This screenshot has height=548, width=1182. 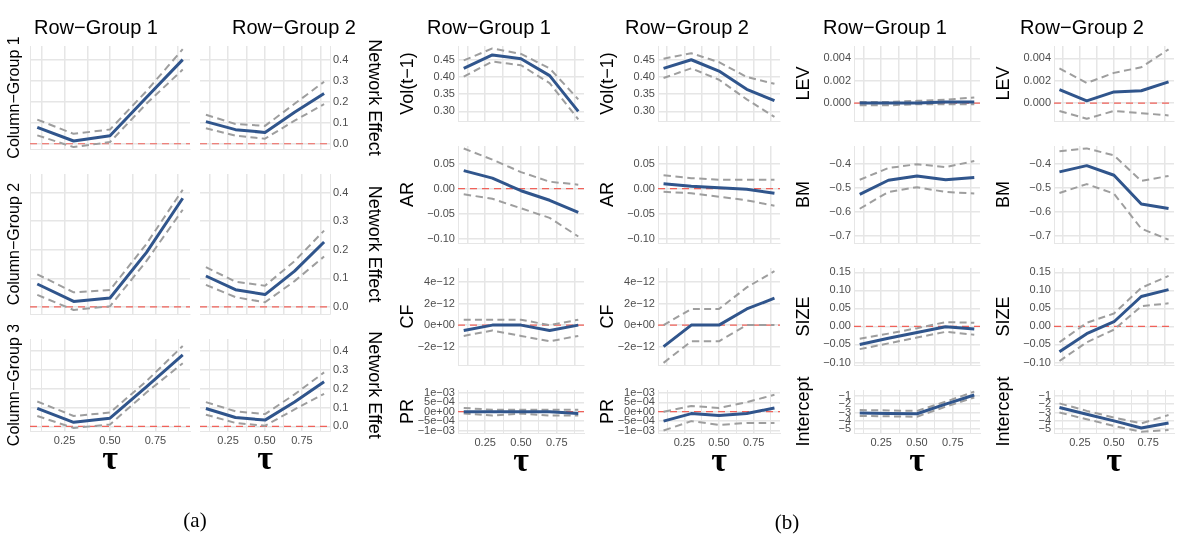 What do you see at coordinates (644, 110) in the screenshot?
I see `y-tick-label: 0.30` at bounding box center [644, 110].